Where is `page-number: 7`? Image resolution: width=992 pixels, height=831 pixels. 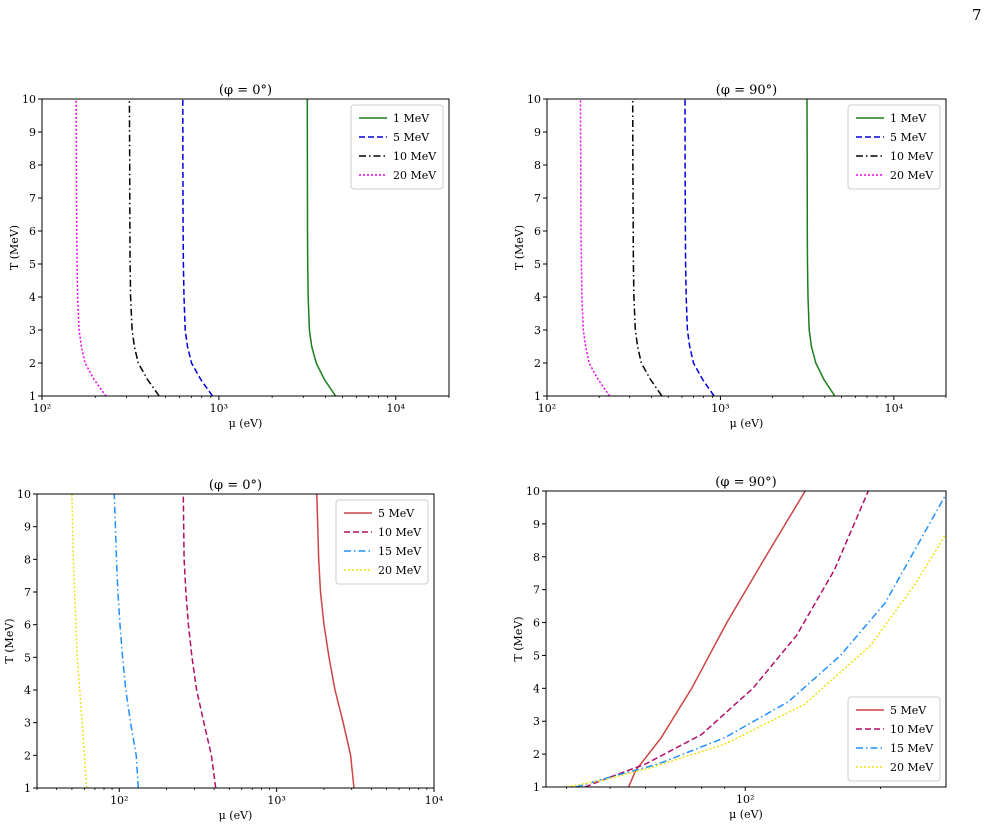
page-number: 7 is located at coordinates (977, 15).